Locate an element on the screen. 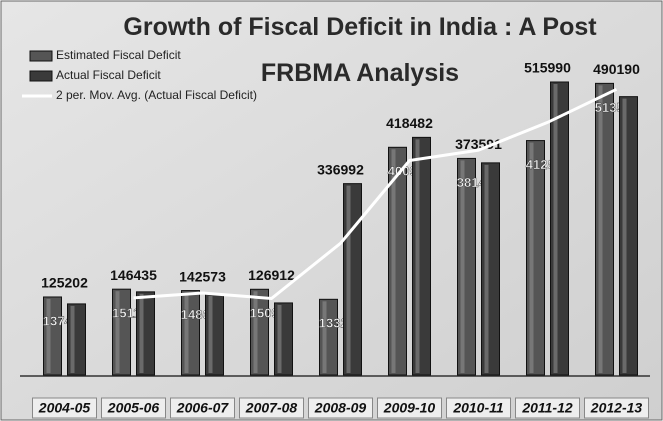  data-label: 336992 is located at coordinates (340, 169).